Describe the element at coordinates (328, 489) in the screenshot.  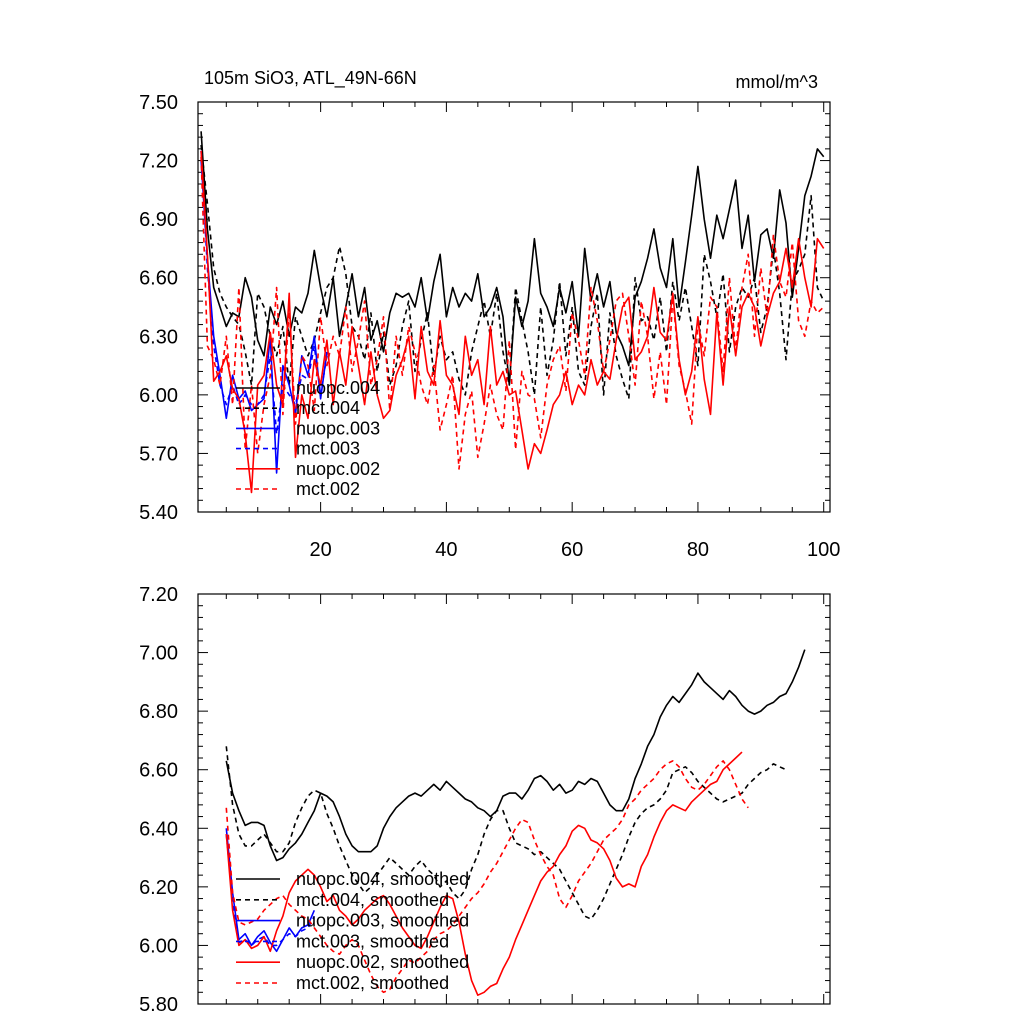
I see `legend-label: mct.002` at that location.